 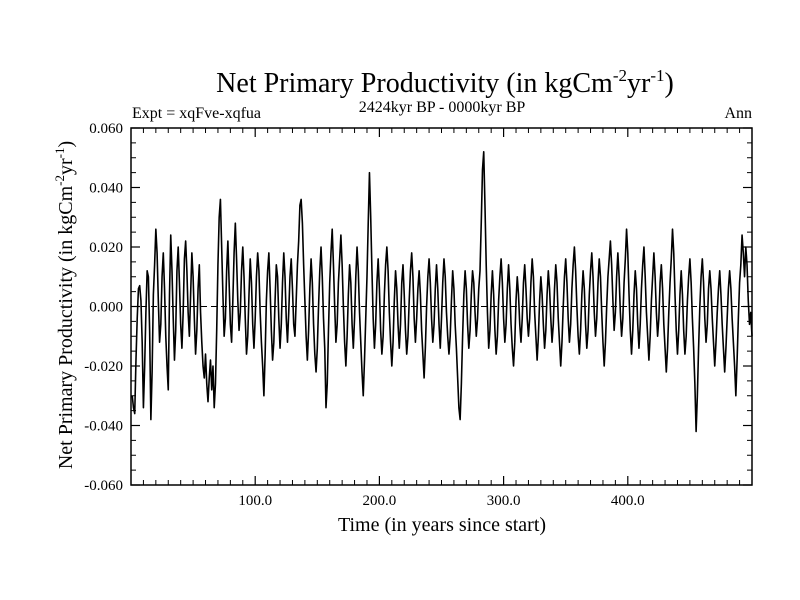 What do you see at coordinates (628, 501) in the screenshot?
I see `x-tick-label: 400.0` at bounding box center [628, 501].